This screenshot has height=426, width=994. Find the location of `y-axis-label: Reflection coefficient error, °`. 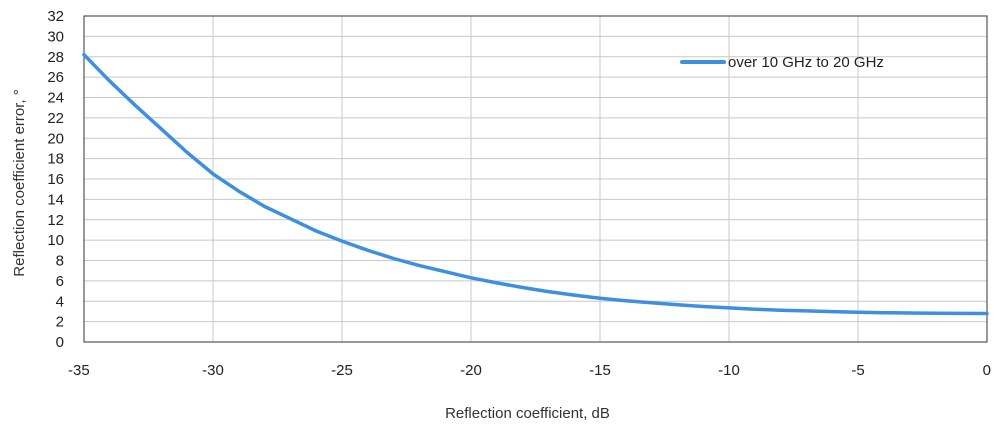

y-axis-label: Reflection coefficient error, ° is located at coordinates (19, 182).